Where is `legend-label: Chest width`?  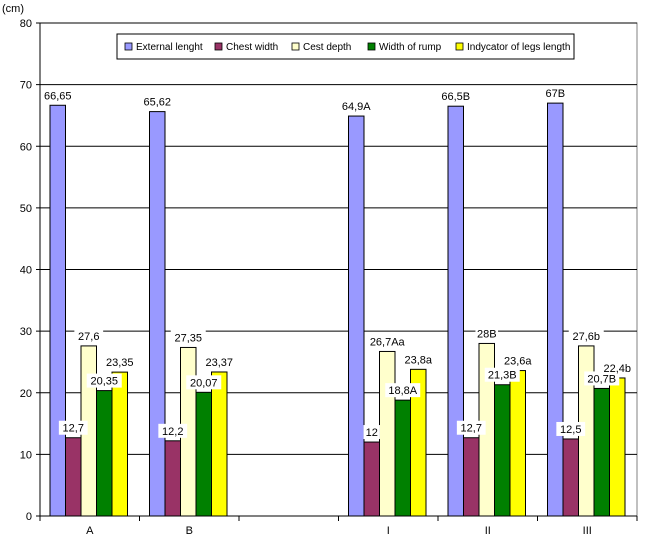
legend-label: Chest width is located at coordinates (252, 47).